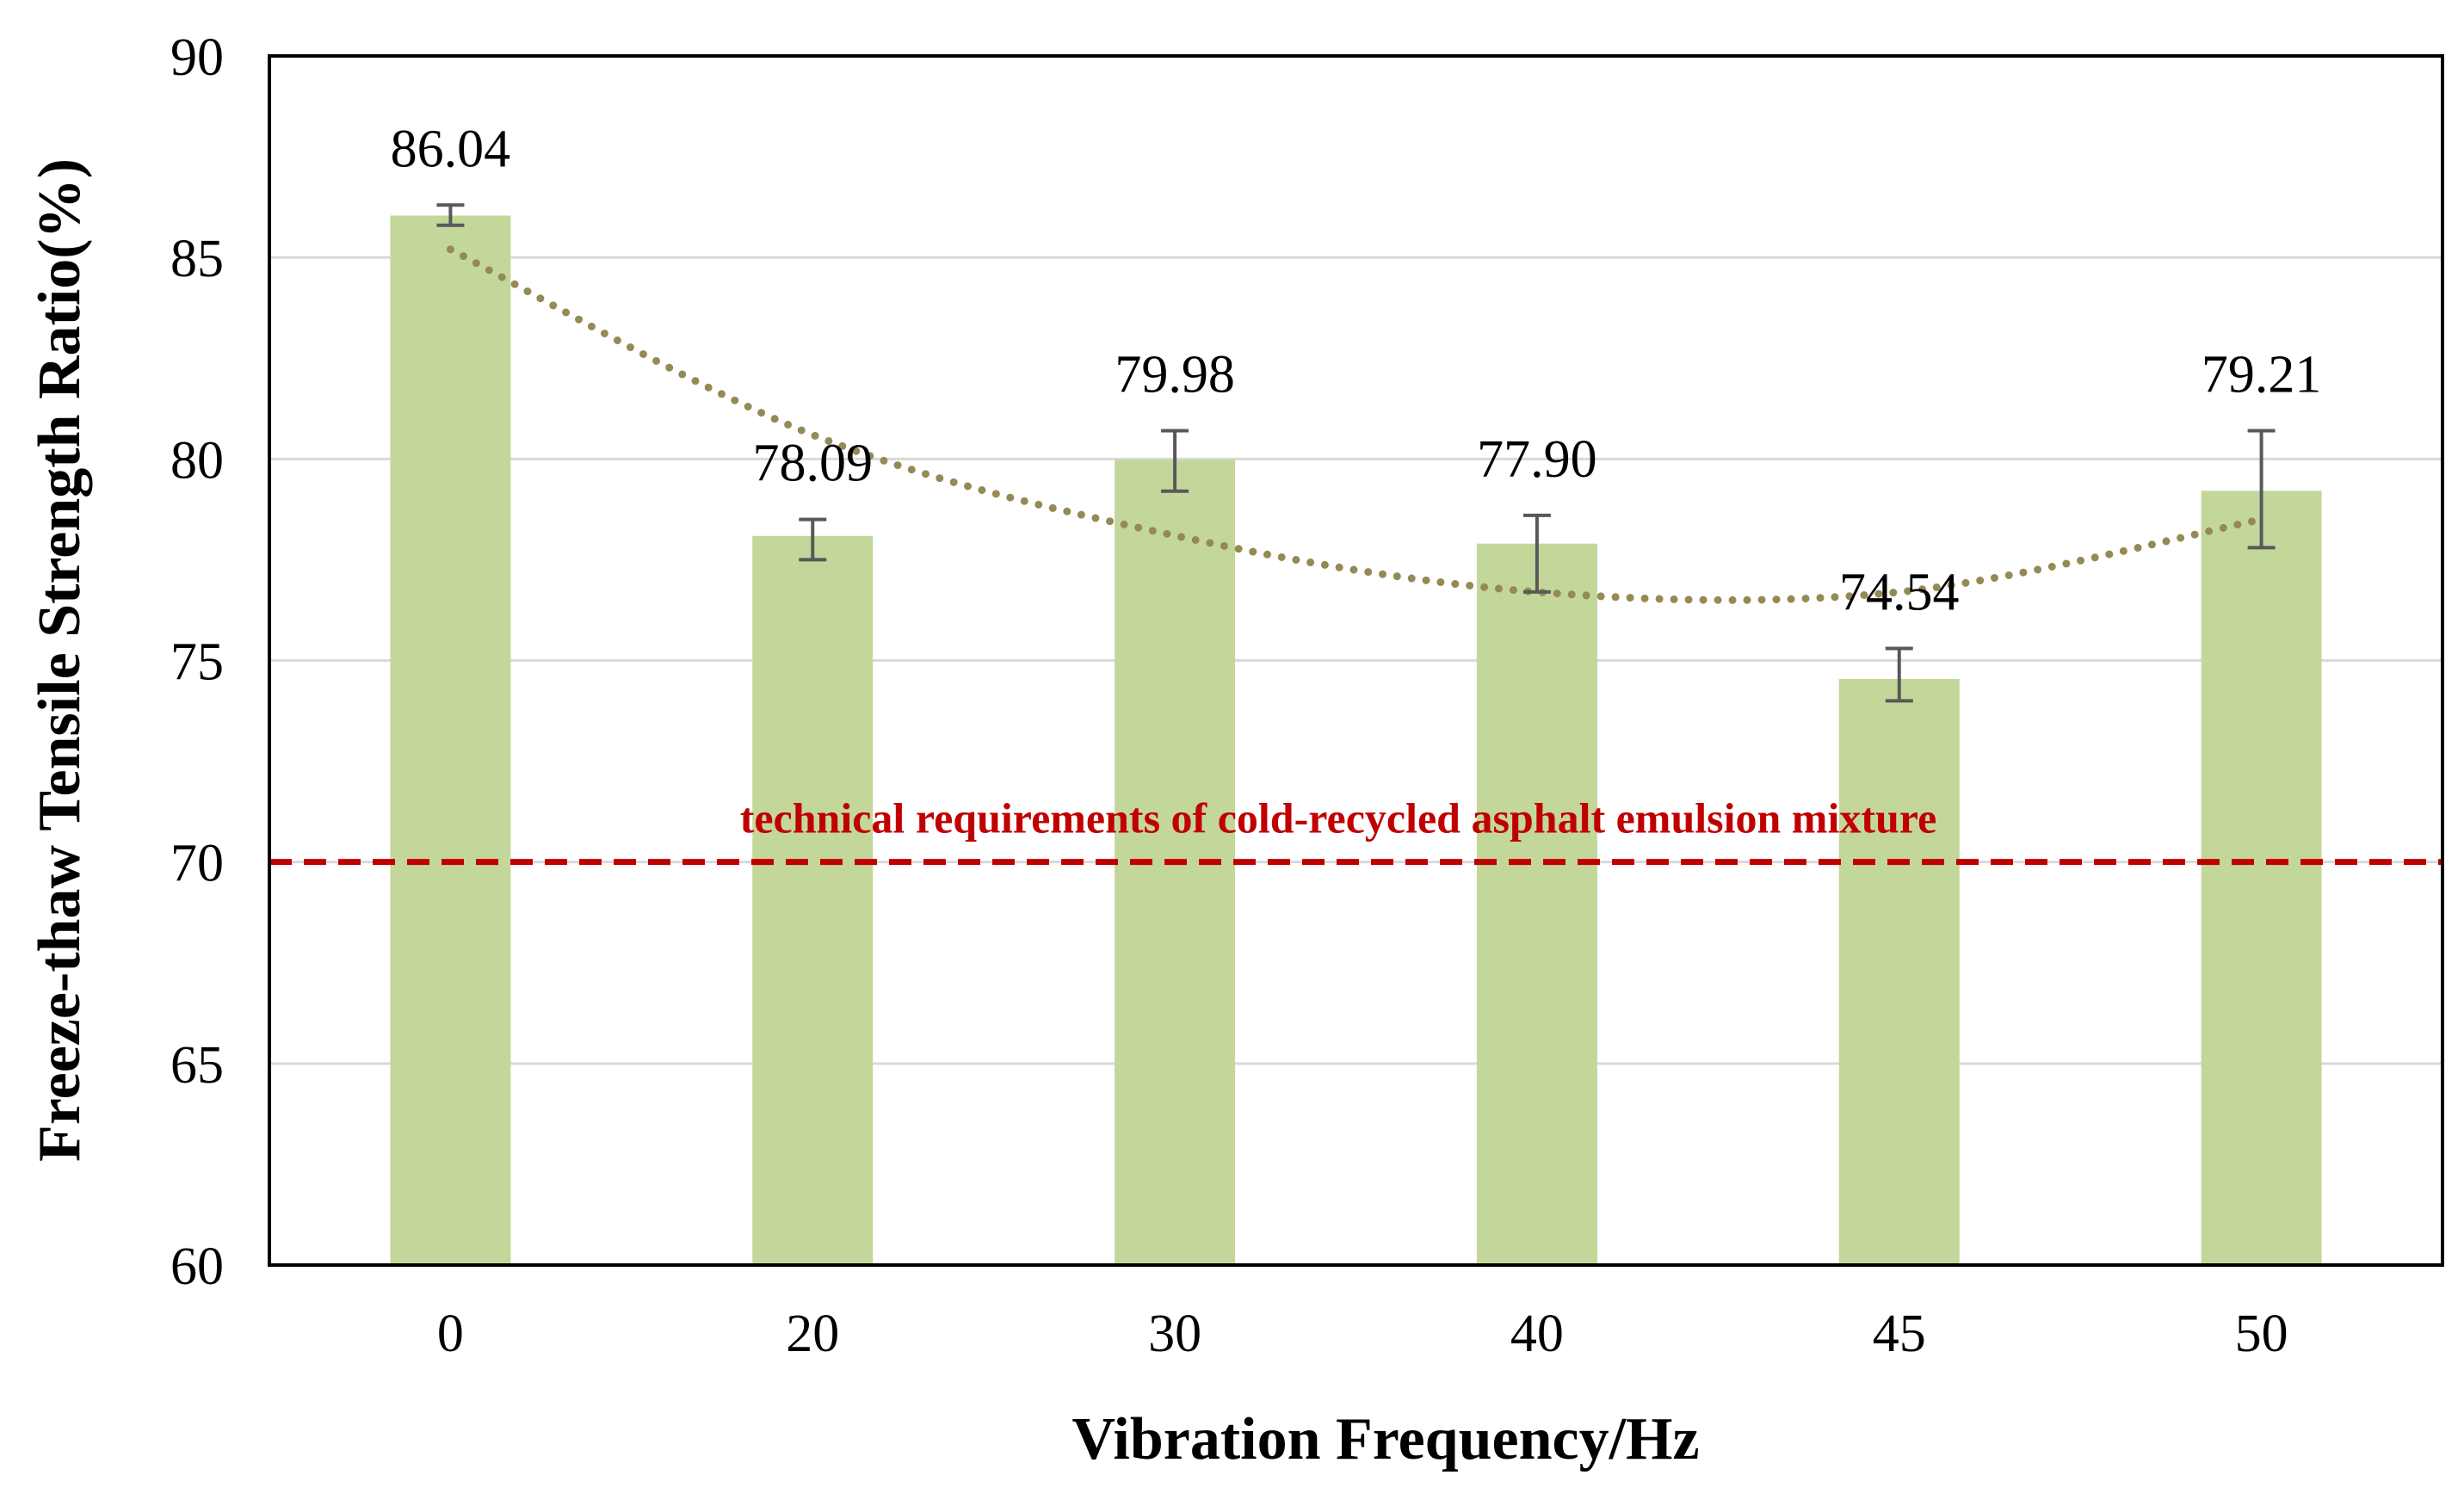 This screenshot has width=2464, height=1506. What do you see at coordinates (2262, 375) in the screenshot?
I see `data-label: 79.21` at bounding box center [2262, 375].